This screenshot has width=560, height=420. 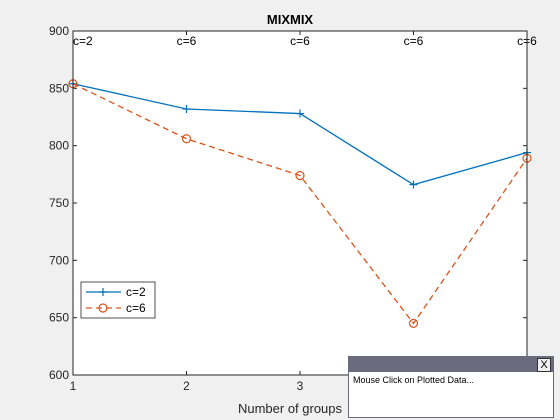 I want to click on y-tick-label: 800, so click(x=59, y=146).